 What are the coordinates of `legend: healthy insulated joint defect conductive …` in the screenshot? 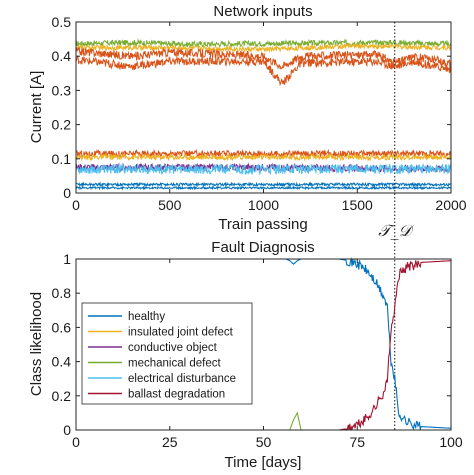 It's located at (167, 353).